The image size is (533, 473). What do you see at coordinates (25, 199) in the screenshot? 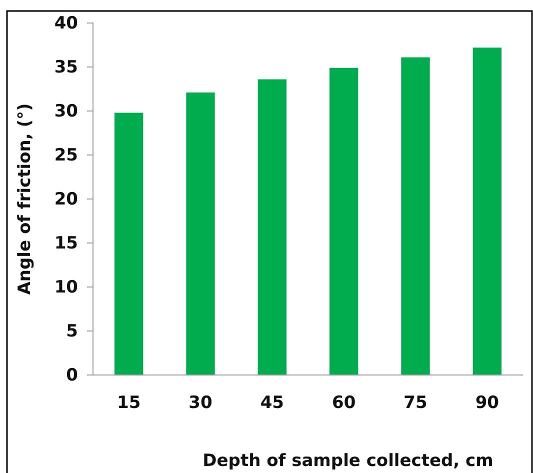
I see `y-axis-title: Angle of friction, (°)` at bounding box center [25, 199].